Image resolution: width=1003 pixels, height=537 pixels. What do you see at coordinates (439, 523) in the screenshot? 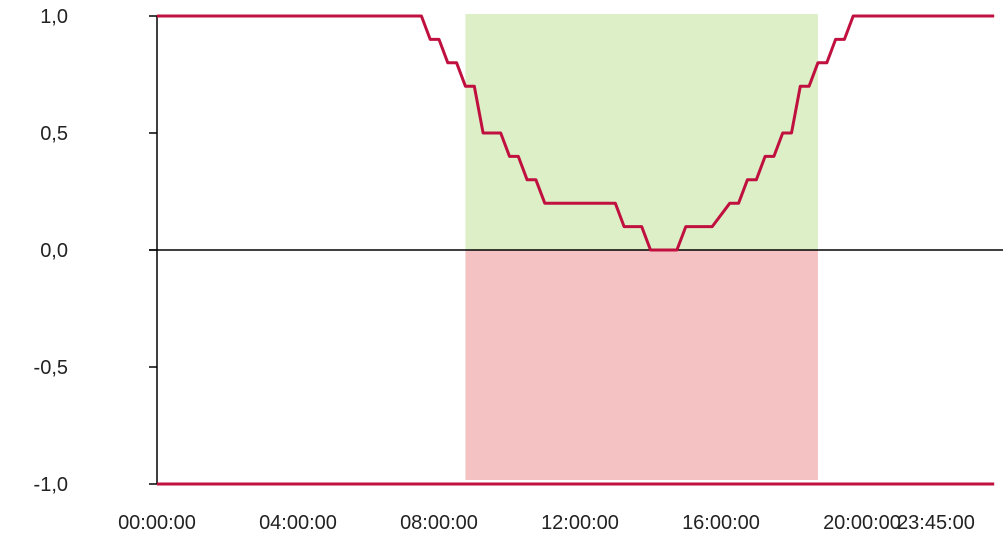
I see `x-tick-label: 08:00:00` at bounding box center [439, 523].